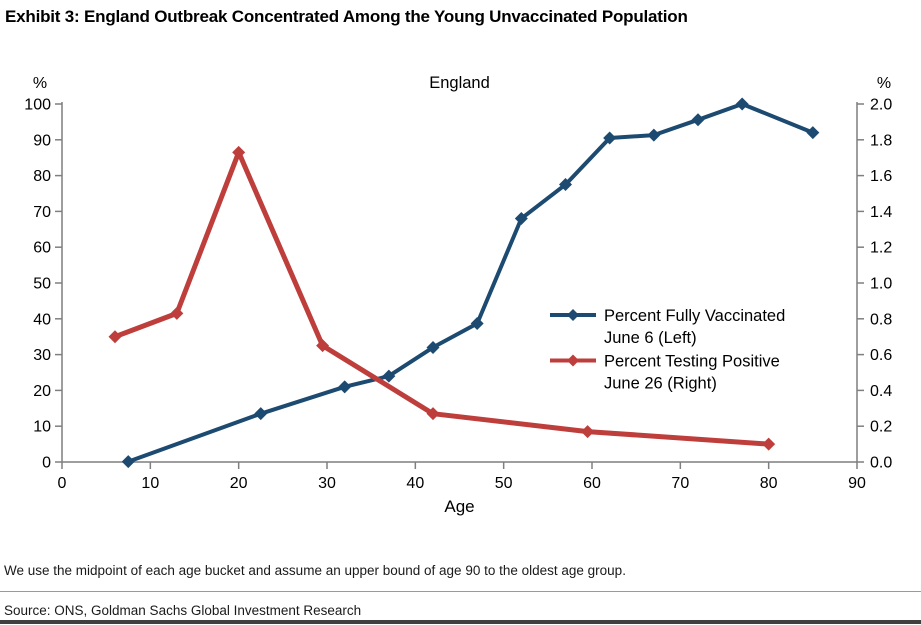 Image resolution: width=921 pixels, height=625 pixels. Describe the element at coordinates (42, 176) in the screenshot. I see `left-tick-label: 80` at that location.